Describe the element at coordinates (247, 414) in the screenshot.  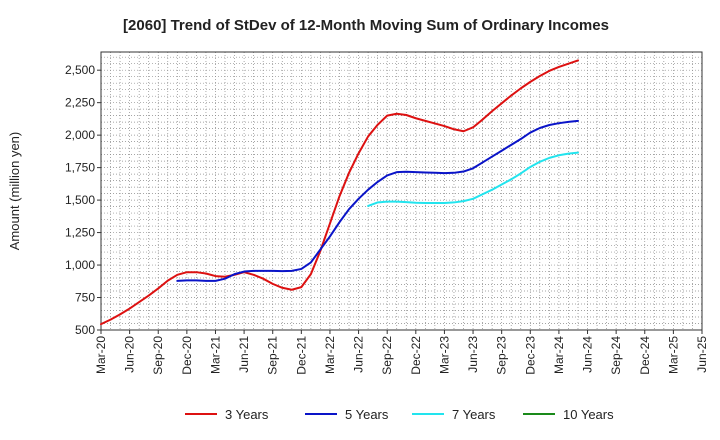
I see `legend-label: 3 Years` at that location.